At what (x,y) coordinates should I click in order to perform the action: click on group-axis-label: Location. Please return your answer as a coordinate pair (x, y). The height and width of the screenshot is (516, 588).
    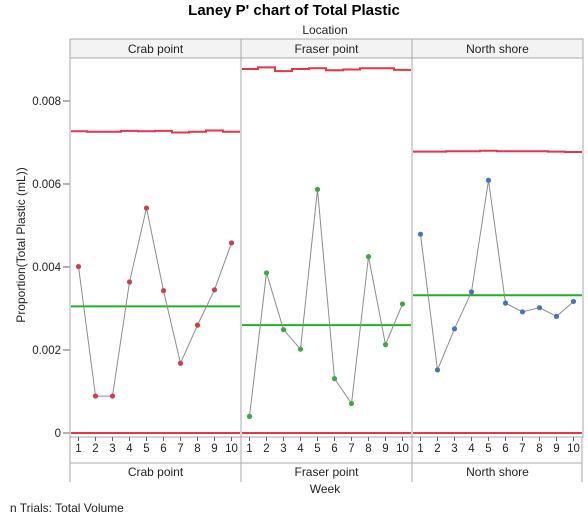
    Looking at the image, I should click on (324, 30).